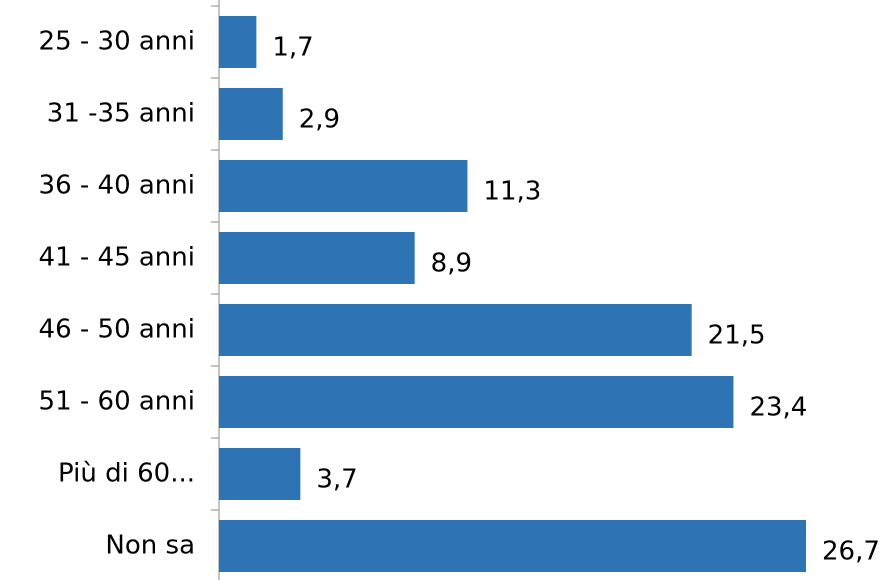 This screenshot has height=580, width=879. What do you see at coordinates (336, 480) in the screenshot?
I see `value-label: 3,7` at bounding box center [336, 480].